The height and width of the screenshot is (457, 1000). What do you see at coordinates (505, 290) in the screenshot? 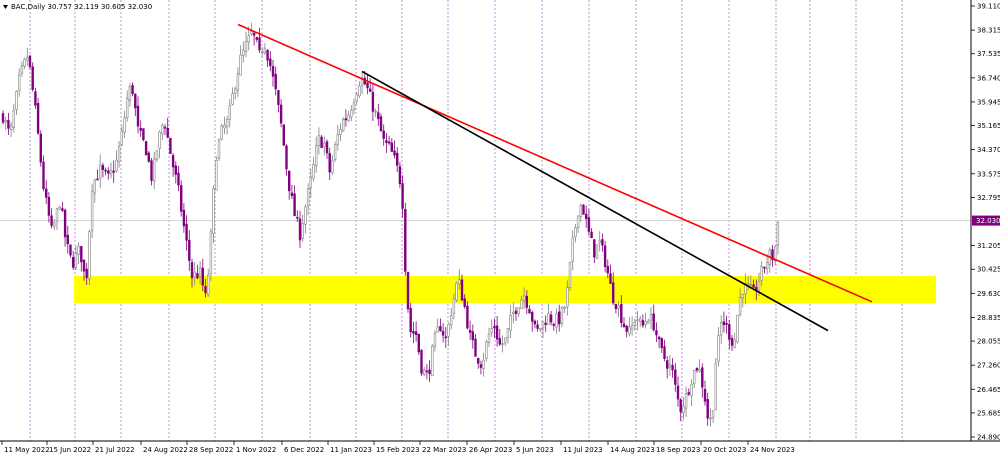
I see `support-zone` at bounding box center [505, 290].